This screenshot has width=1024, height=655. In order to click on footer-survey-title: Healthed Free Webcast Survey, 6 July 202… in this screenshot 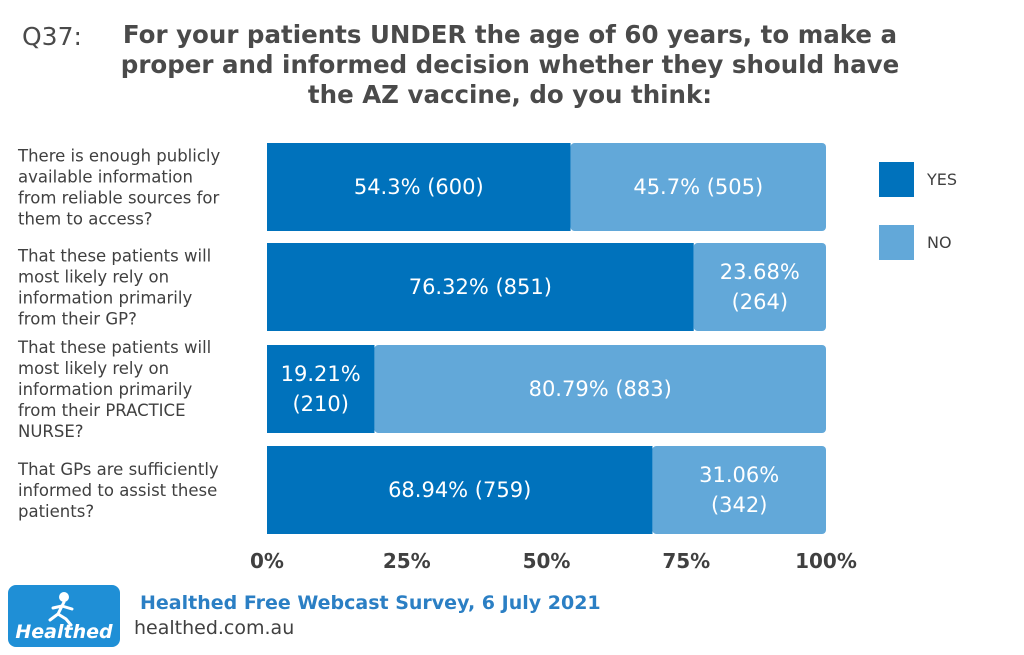, I will do `click(370, 603)`.